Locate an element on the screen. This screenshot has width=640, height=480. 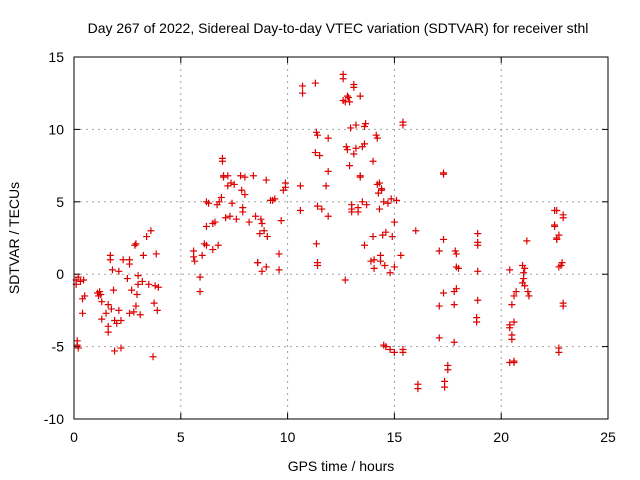
x-tick-label: 0 is located at coordinates (74, 437).